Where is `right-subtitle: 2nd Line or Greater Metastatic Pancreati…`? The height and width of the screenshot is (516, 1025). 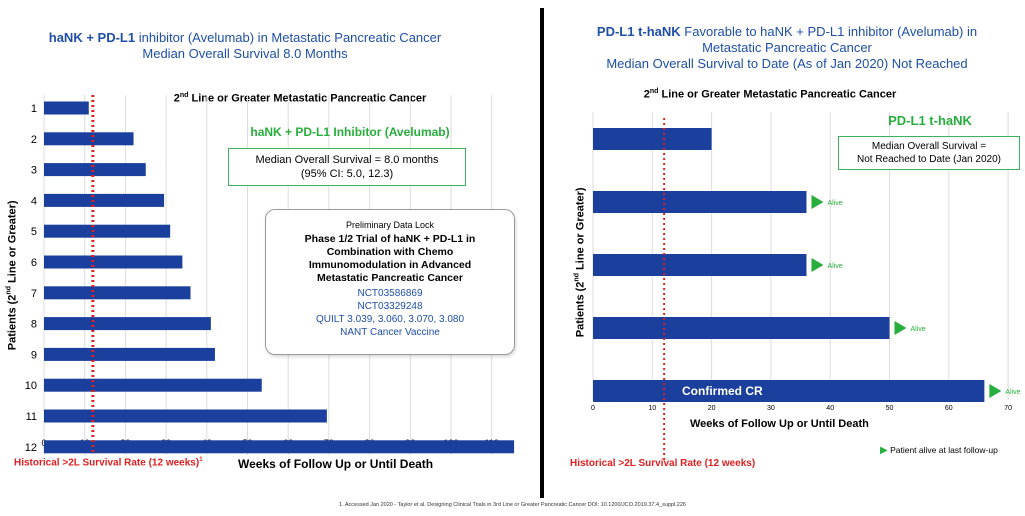
right-subtitle: 2nd Line or Greater Metastatic Pancreati… is located at coordinates (770, 94).